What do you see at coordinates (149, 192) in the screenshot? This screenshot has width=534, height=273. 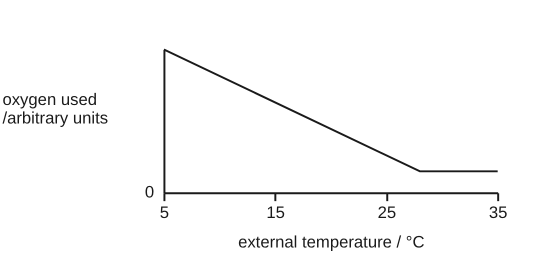 I see `text: 0` at bounding box center [149, 192].